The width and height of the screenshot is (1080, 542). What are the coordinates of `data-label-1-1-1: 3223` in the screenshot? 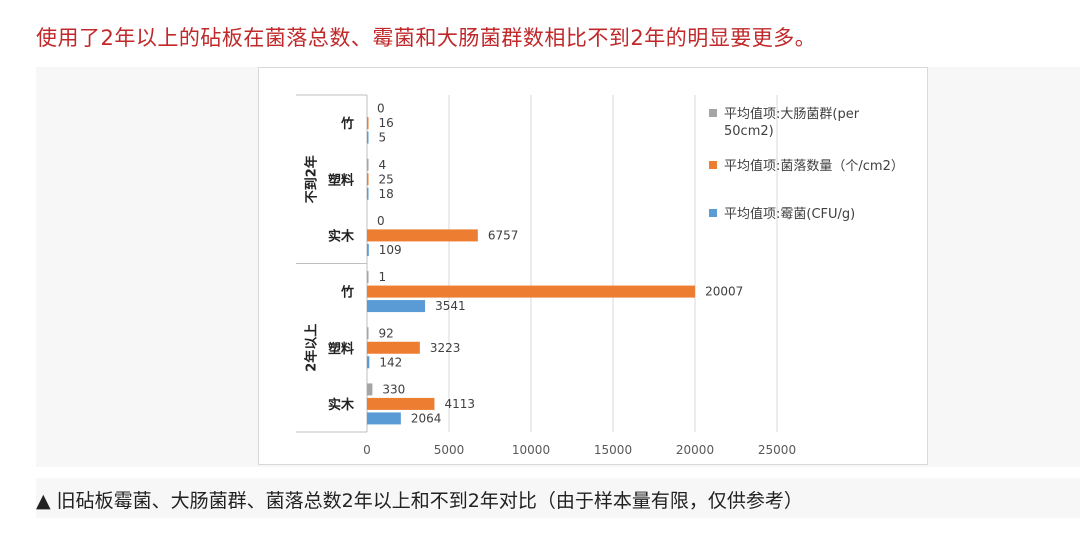 It's located at (445, 348).